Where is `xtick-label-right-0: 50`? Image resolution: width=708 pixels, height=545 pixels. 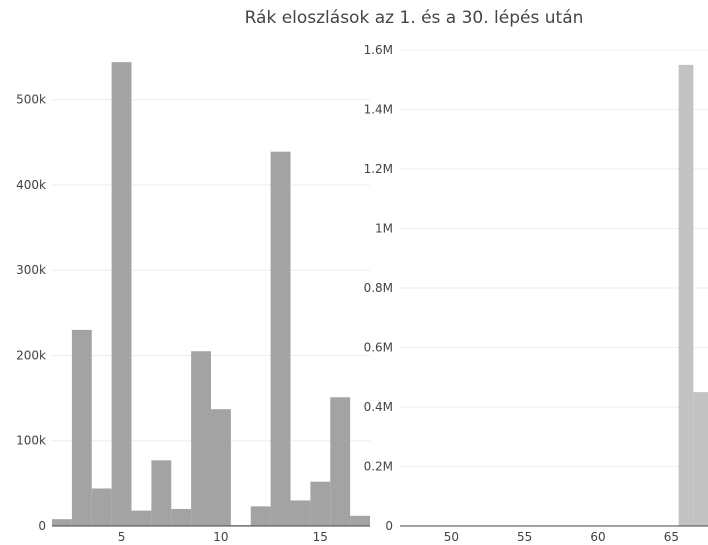
xtick-label-right-0: 50 is located at coordinates (451, 537).